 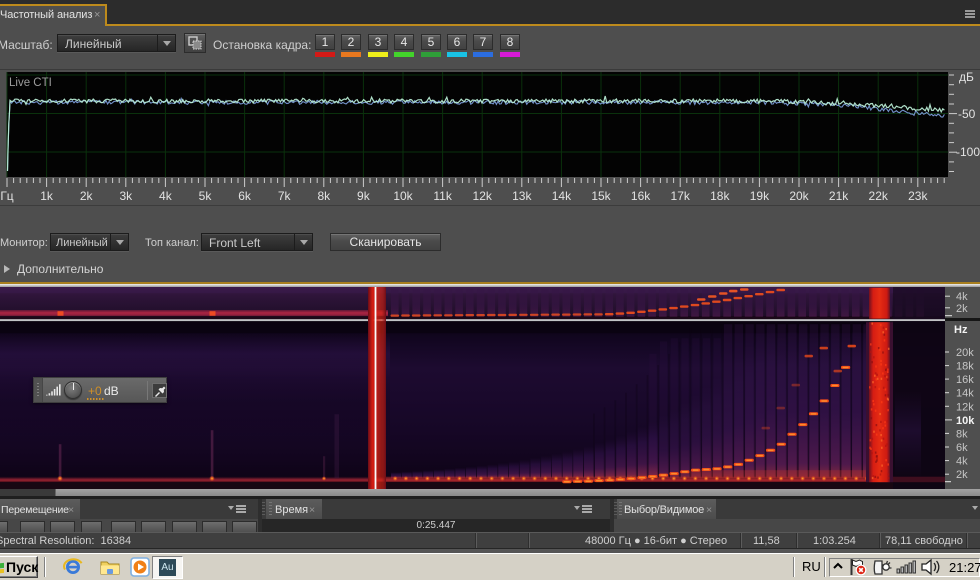 What do you see at coordinates (364, 196) in the screenshot?
I see `svg-text: 9k` at bounding box center [364, 196].